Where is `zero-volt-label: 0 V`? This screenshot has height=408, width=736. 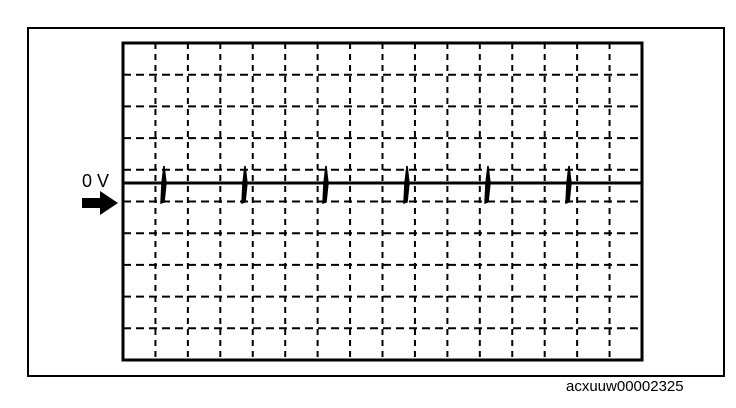 zero-volt-label: 0 V is located at coordinates (96, 181).